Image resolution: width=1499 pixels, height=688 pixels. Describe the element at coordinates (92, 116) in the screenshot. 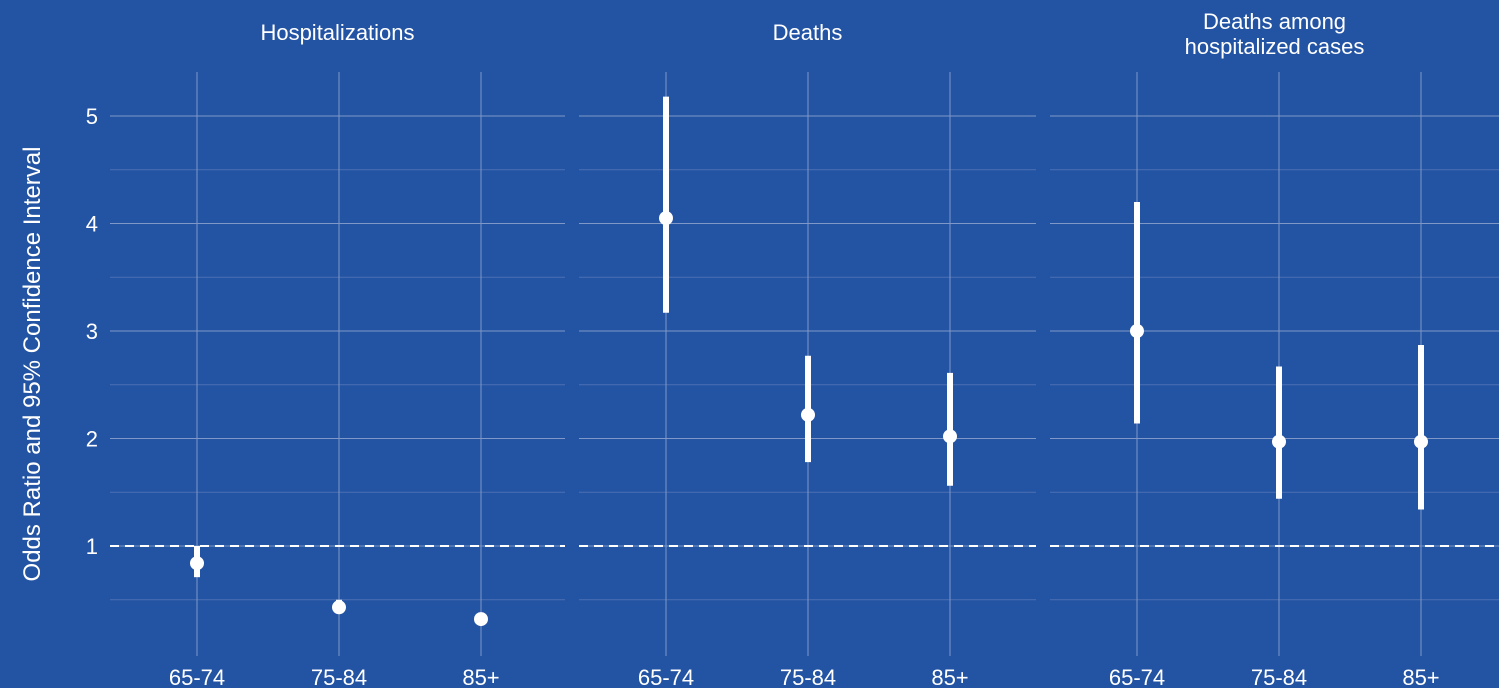

I see `y-tick-label: 5` at that location.